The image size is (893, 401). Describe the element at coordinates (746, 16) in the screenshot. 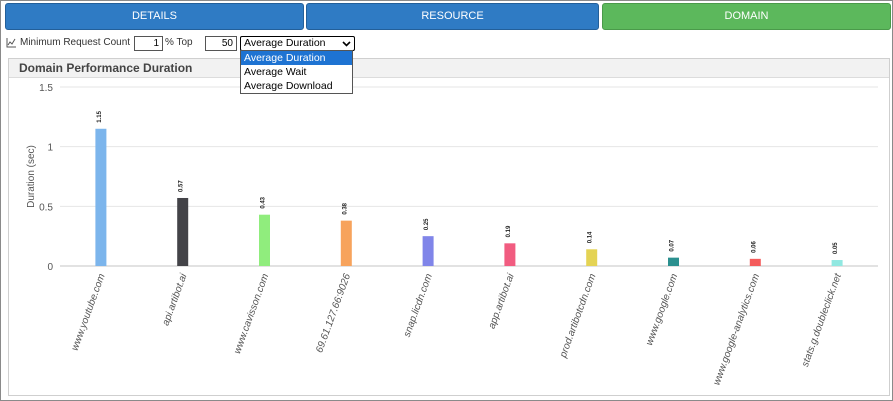

I see `tab-domain: DOMAIN` at that location.